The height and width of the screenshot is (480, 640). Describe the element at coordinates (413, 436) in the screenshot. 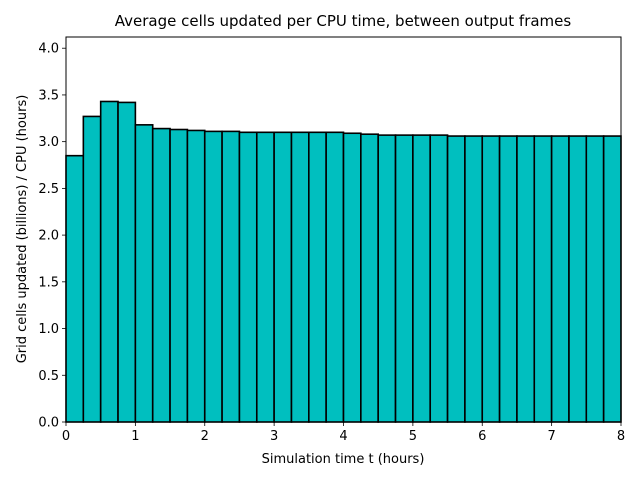

I see `x-tick-label: 5` at that location.